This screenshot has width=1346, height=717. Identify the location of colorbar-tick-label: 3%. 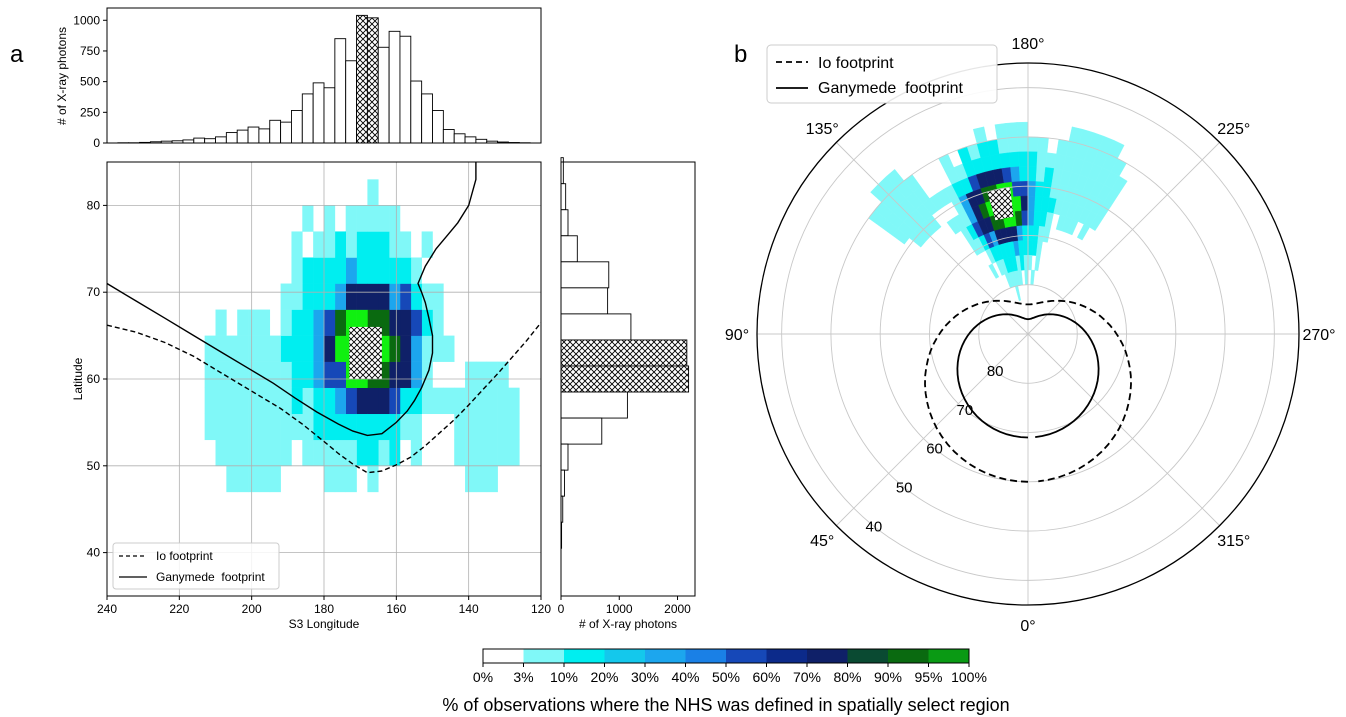
(523, 677).